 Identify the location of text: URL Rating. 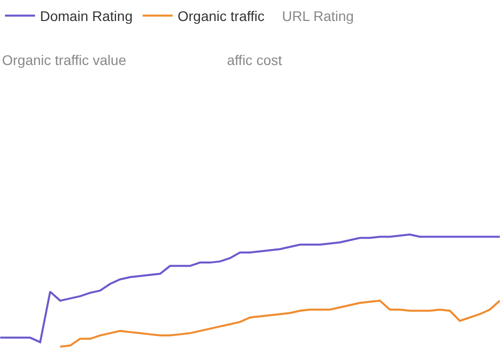
(318, 16).